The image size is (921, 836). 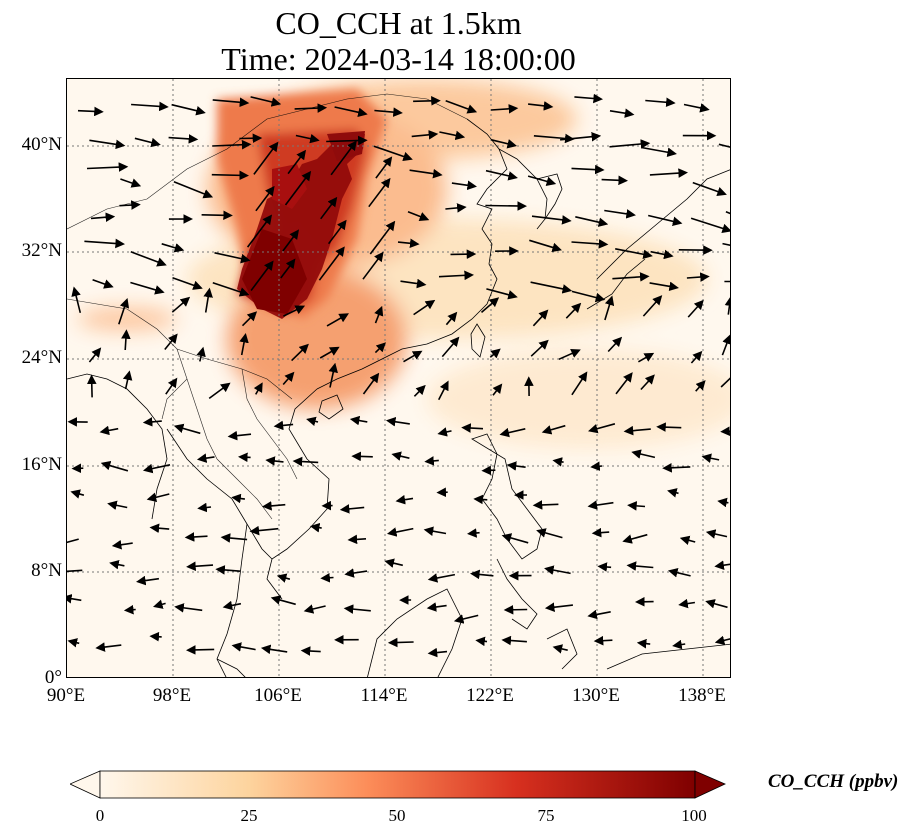 I want to click on colorbar-extend-max, so click(x=710, y=784).